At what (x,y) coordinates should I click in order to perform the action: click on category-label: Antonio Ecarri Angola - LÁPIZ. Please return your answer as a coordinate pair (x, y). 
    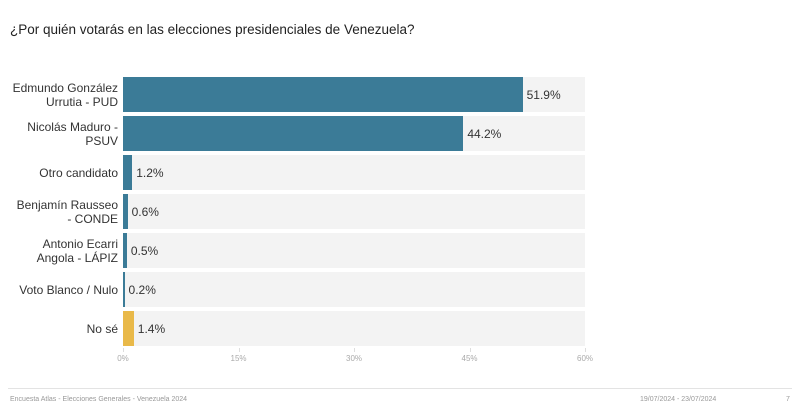
    Looking at the image, I should click on (77, 250).